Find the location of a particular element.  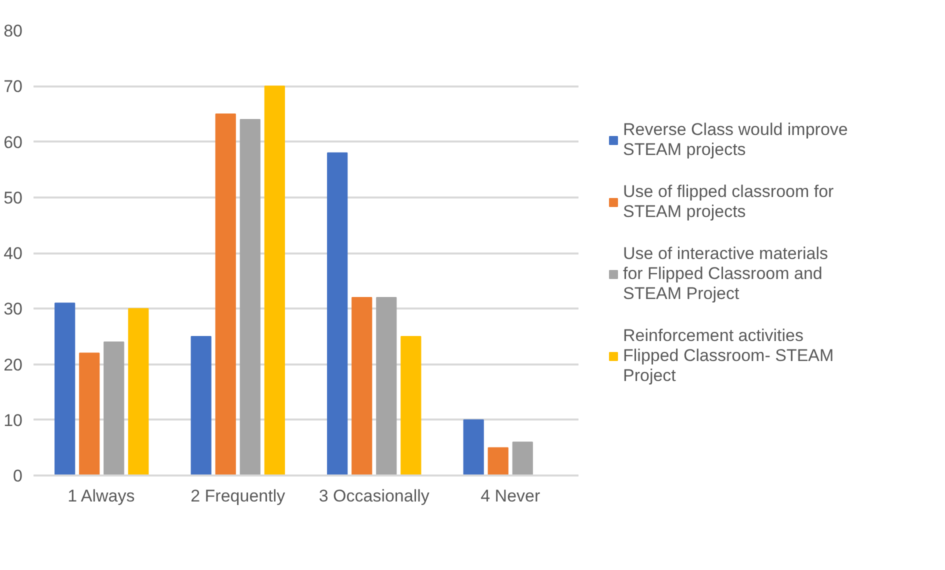

y-tick-label: 50 is located at coordinates (13, 198).